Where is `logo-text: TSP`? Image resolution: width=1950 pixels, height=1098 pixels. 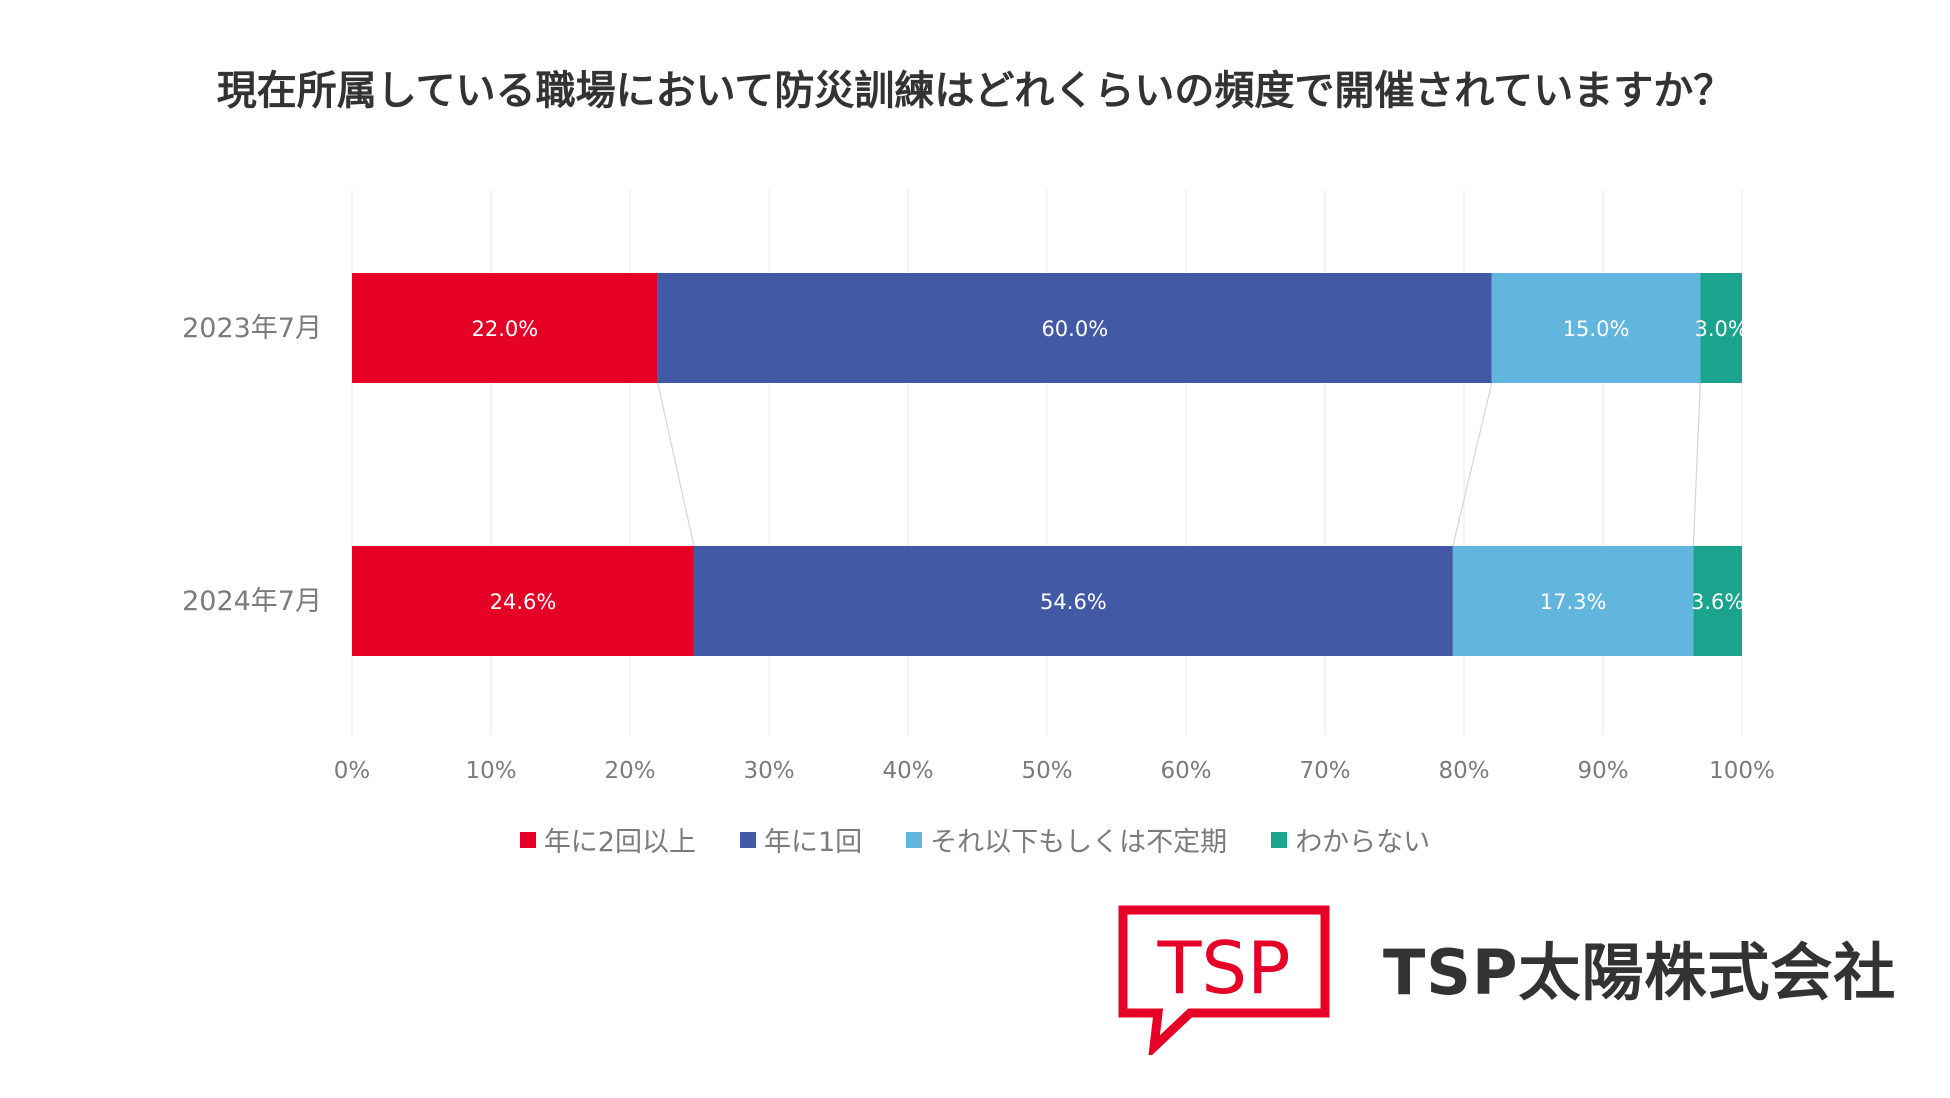 logo-text: TSP is located at coordinates (1223, 968).